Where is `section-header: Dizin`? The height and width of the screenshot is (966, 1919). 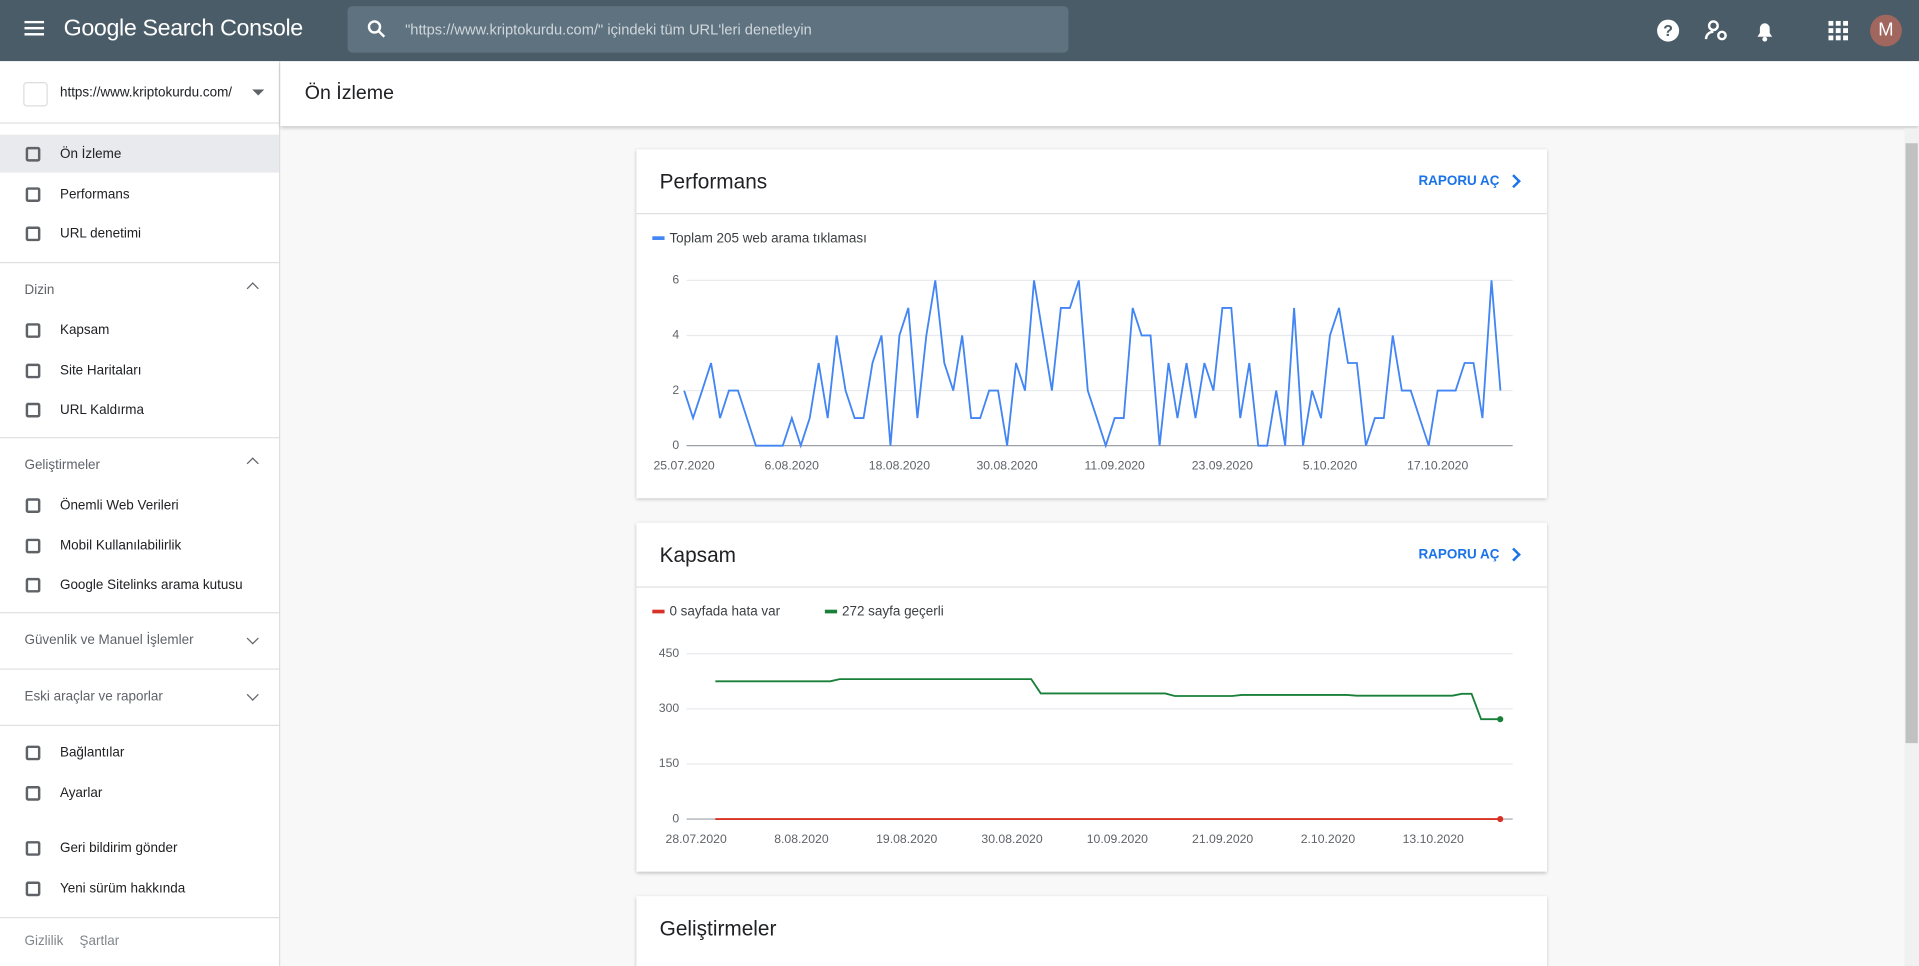 section-header: Dizin is located at coordinates (39, 290).